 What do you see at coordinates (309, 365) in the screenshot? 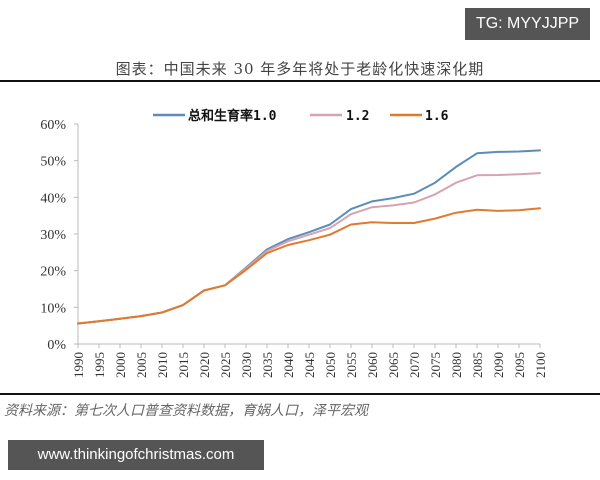
I see `x-tick-label: 2045` at bounding box center [309, 365].